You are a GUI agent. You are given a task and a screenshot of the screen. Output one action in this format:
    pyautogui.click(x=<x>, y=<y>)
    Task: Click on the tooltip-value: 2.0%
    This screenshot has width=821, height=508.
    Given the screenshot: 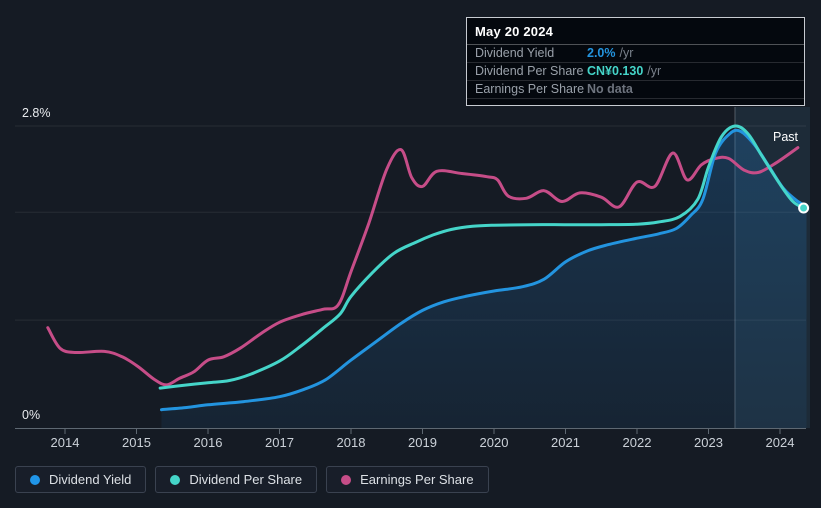 What is the action you would take?
    pyautogui.click(x=601, y=53)
    